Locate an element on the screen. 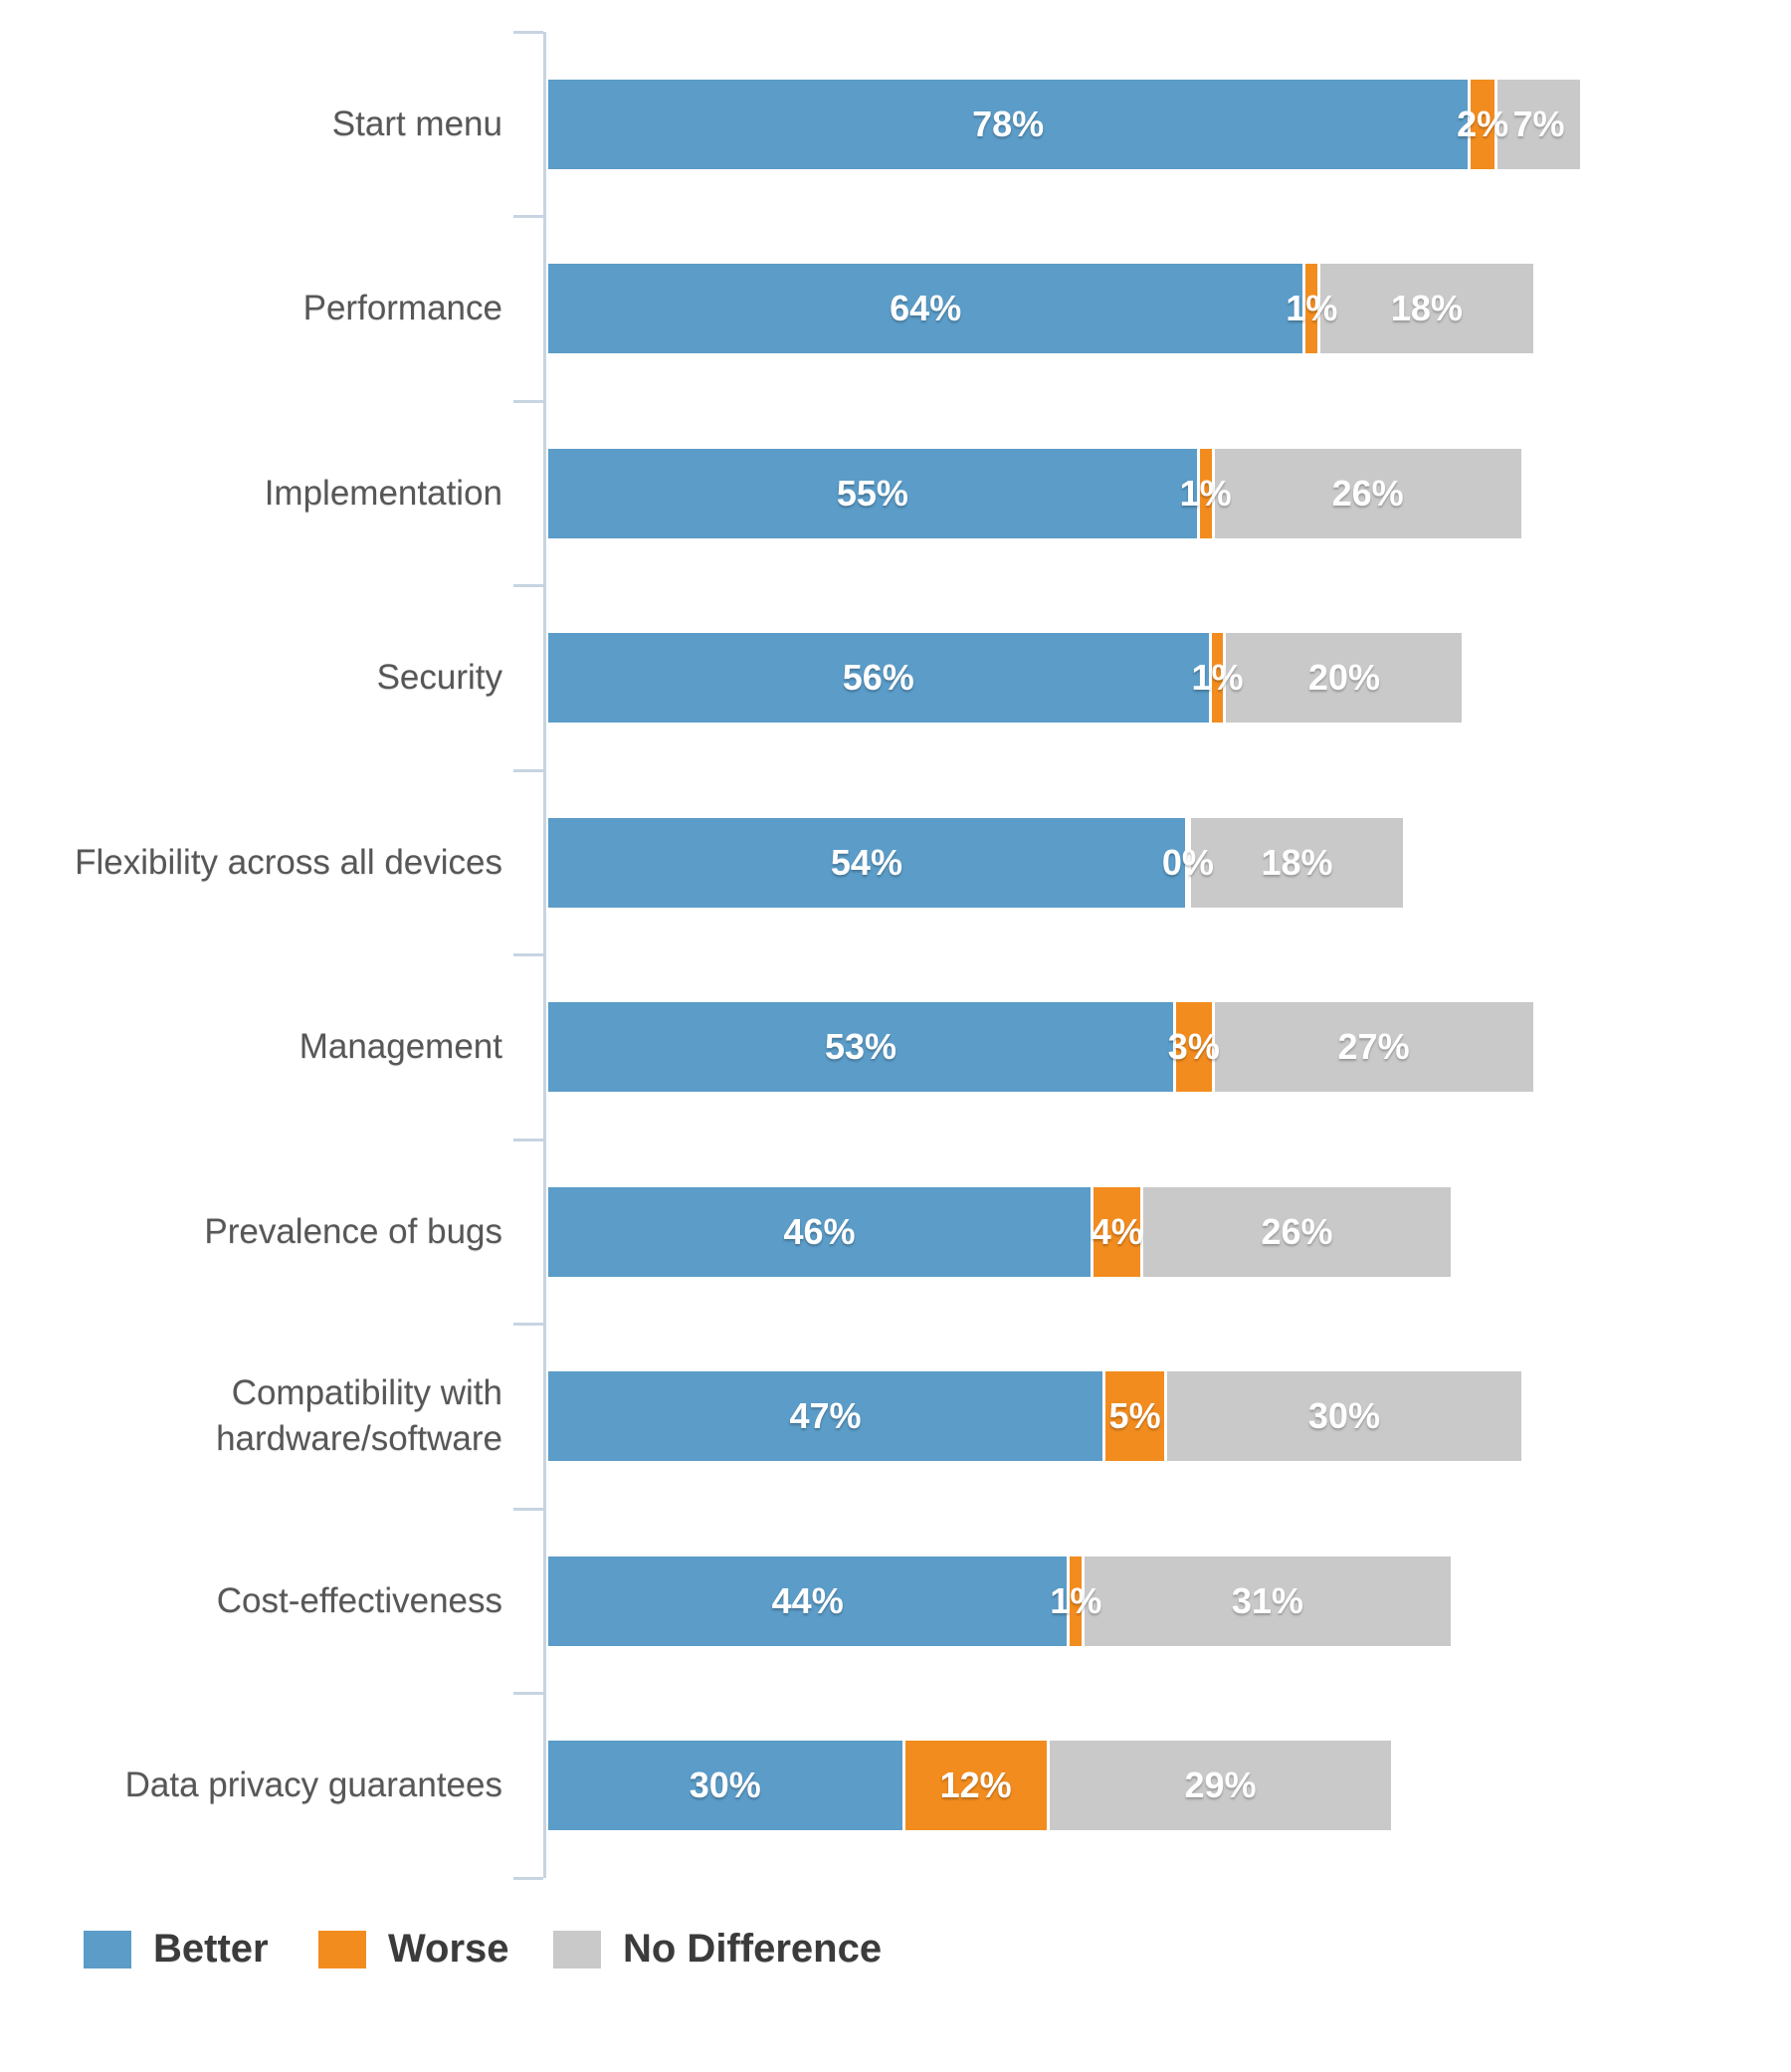  legend-item-no-difference: No Difference is located at coordinates (717, 1949).